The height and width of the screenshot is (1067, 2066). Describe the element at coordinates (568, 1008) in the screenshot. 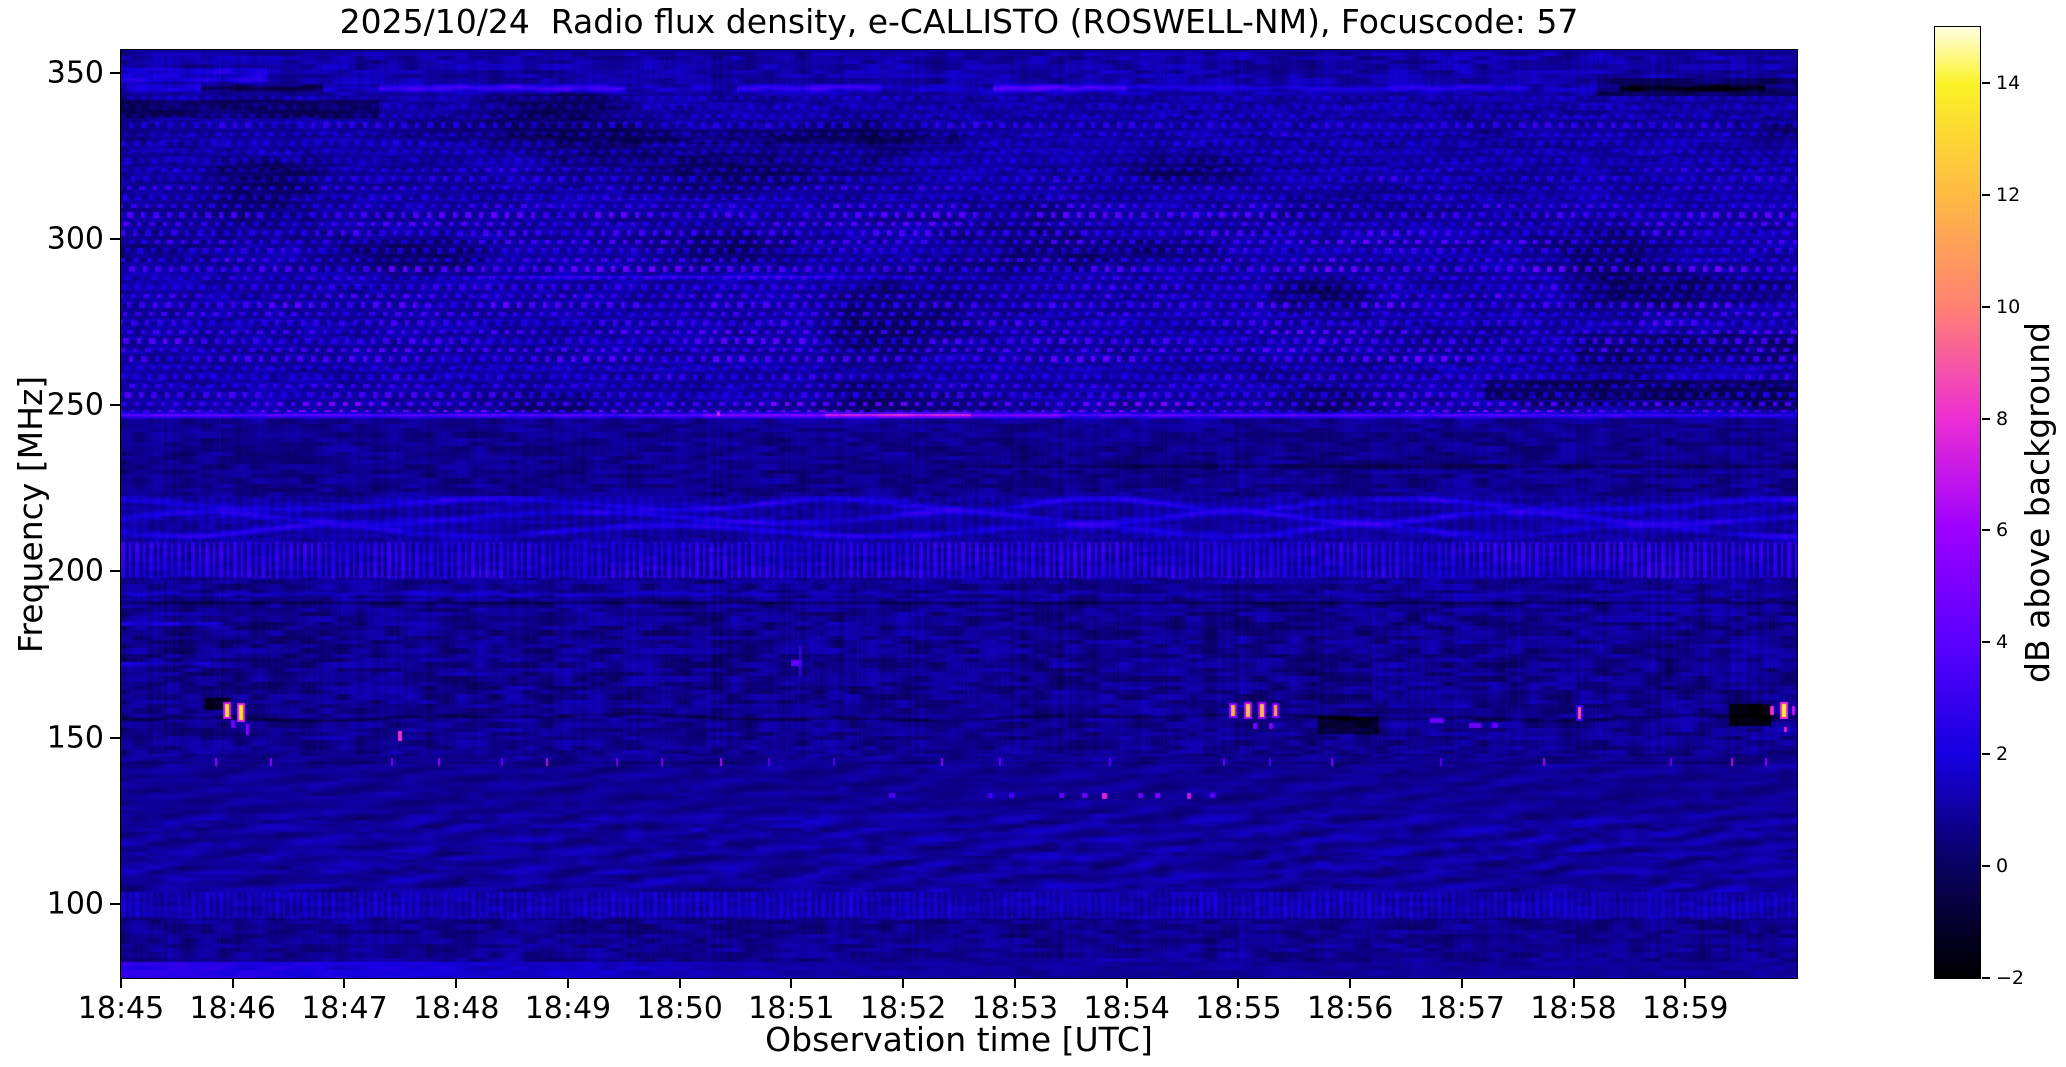

I see `x-tick-label: 18:49` at that location.